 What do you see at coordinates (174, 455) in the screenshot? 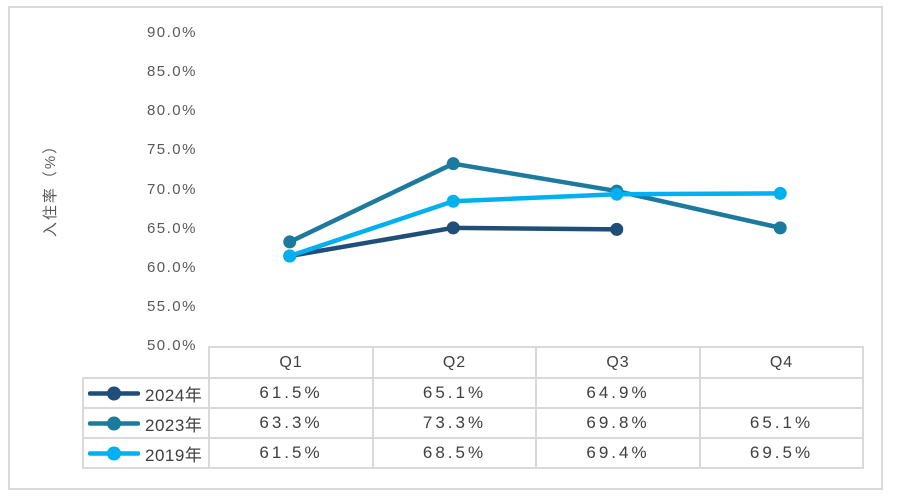
I see `legend-series-label: 2019年` at bounding box center [174, 455].